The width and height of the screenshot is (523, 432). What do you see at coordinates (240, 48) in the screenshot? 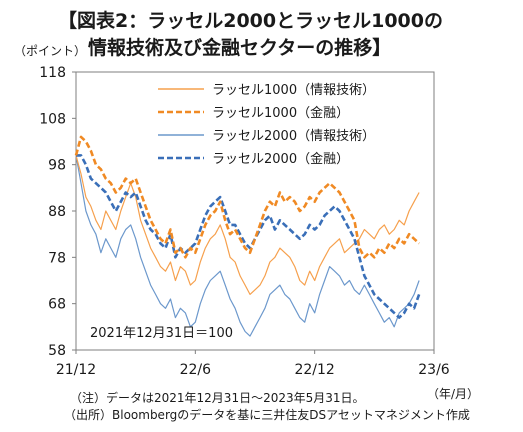
I see `chart-title-line2: 情報技術及び金融セクターの推移】` at bounding box center [240, 48].